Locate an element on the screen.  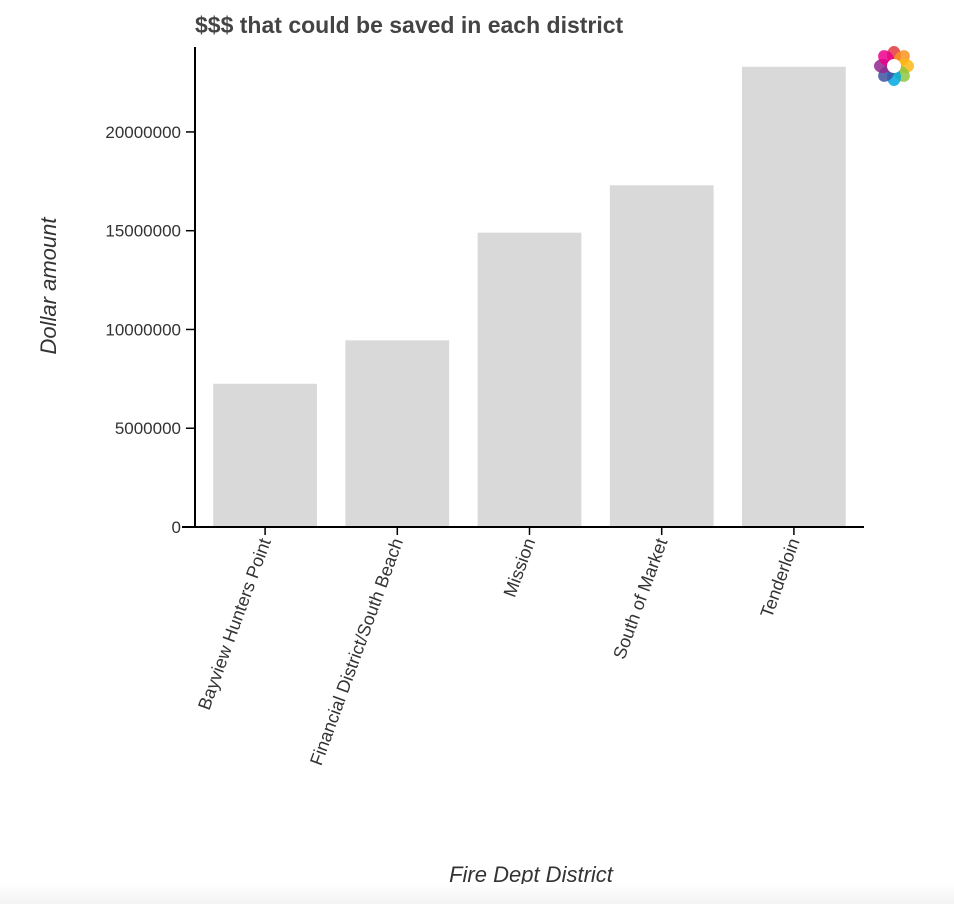
x-axis-label: Fire Dept District is located at coordinates (531, 874).